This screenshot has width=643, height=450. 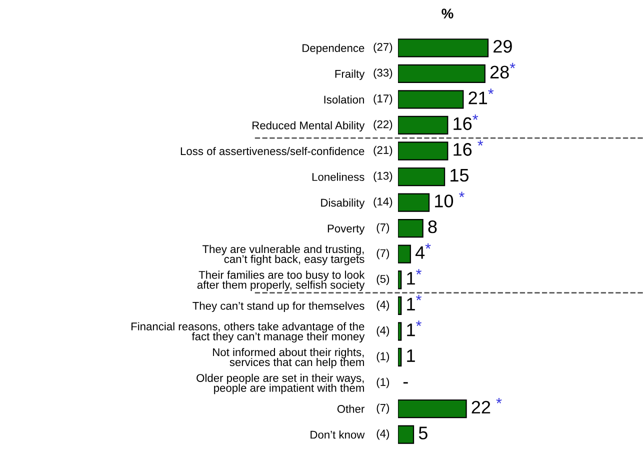 I want to click on data-label: -, so click(x=405, y=383).